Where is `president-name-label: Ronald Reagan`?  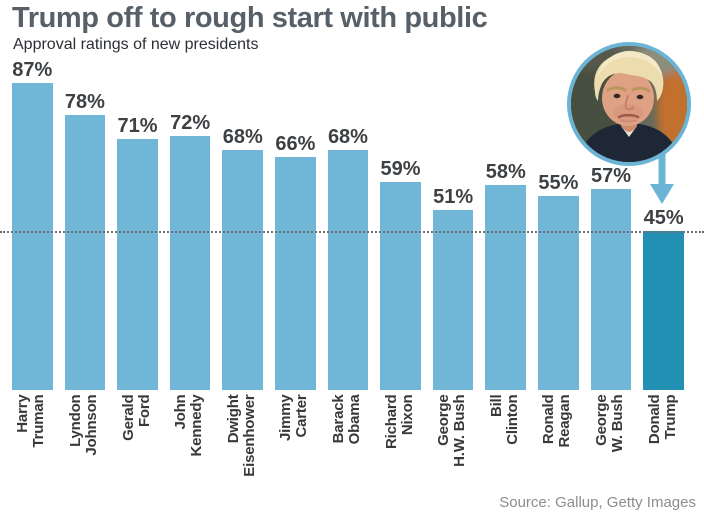 president-name-label: Ronald Reagan is located at coordinates (557, 420).